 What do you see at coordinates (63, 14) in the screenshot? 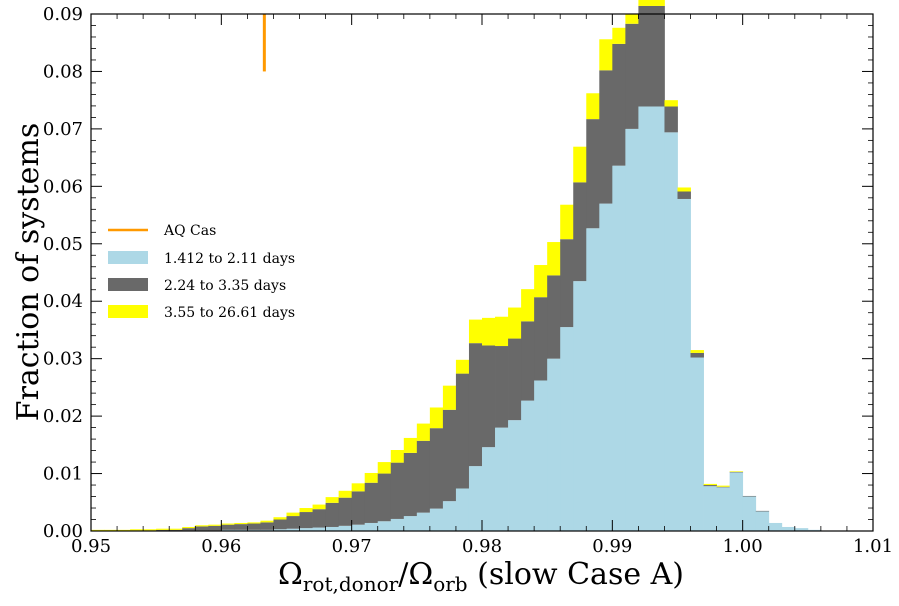
I see `y-tick-label: 0.09` at bounding box center [63, 14].